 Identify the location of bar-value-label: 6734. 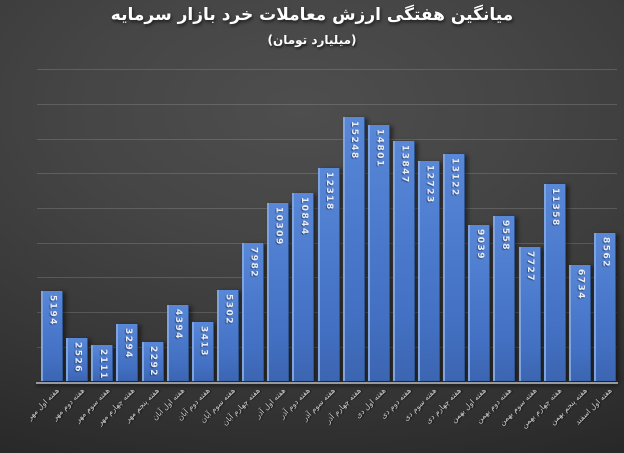
(580, 284).